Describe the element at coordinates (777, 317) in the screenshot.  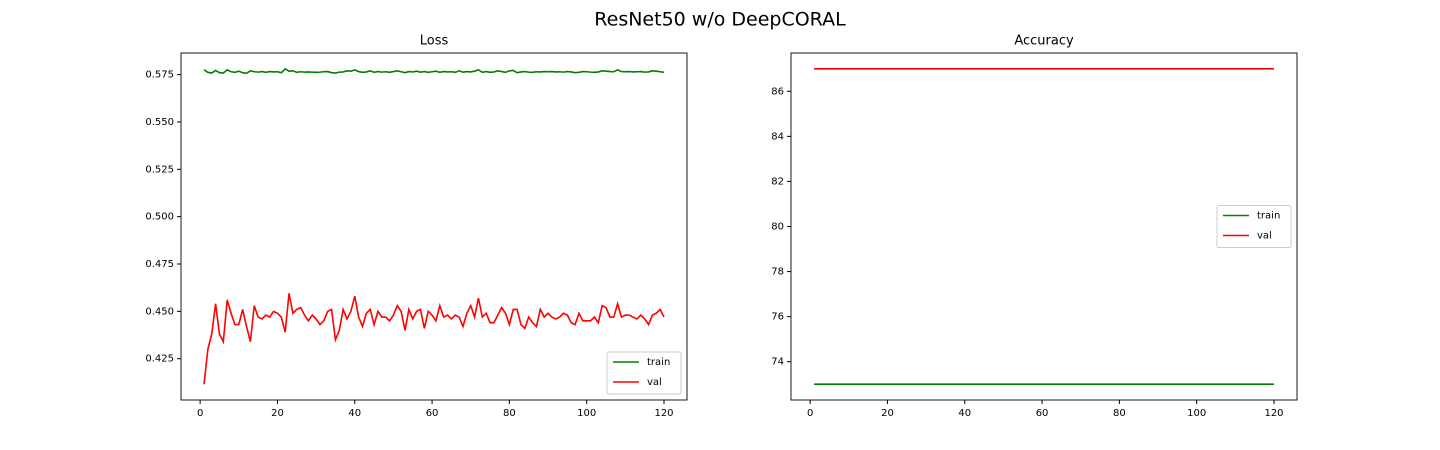
I see `y-tick-label: 76` at that location.